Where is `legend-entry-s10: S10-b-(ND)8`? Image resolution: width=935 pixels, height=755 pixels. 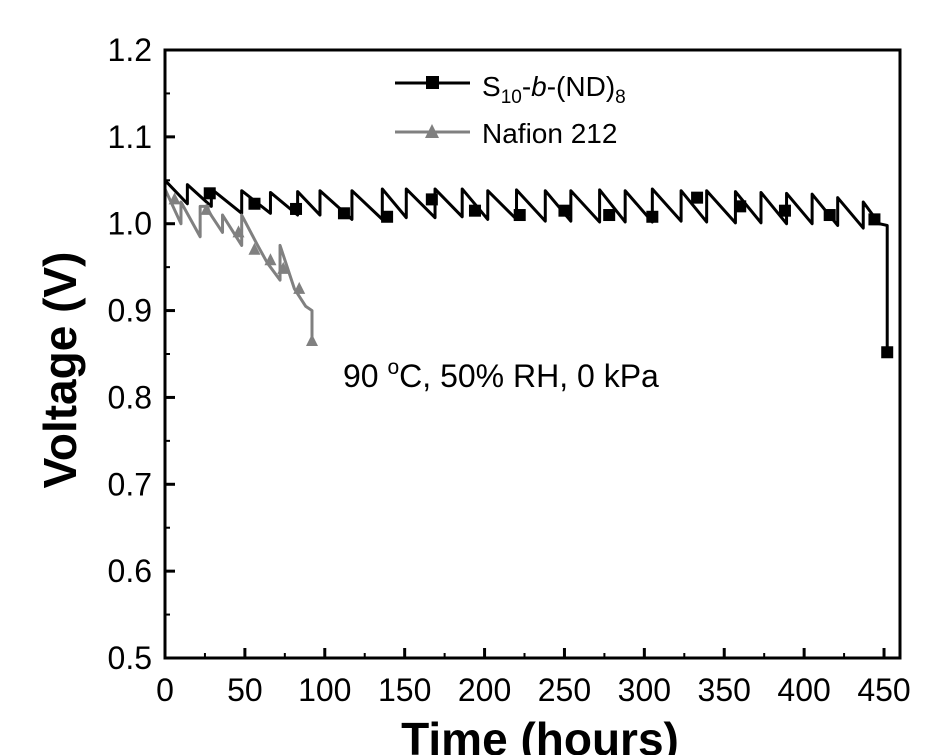 legend-entry-s10: S10-b-(ND)8 is located at coordinates (510, 89).